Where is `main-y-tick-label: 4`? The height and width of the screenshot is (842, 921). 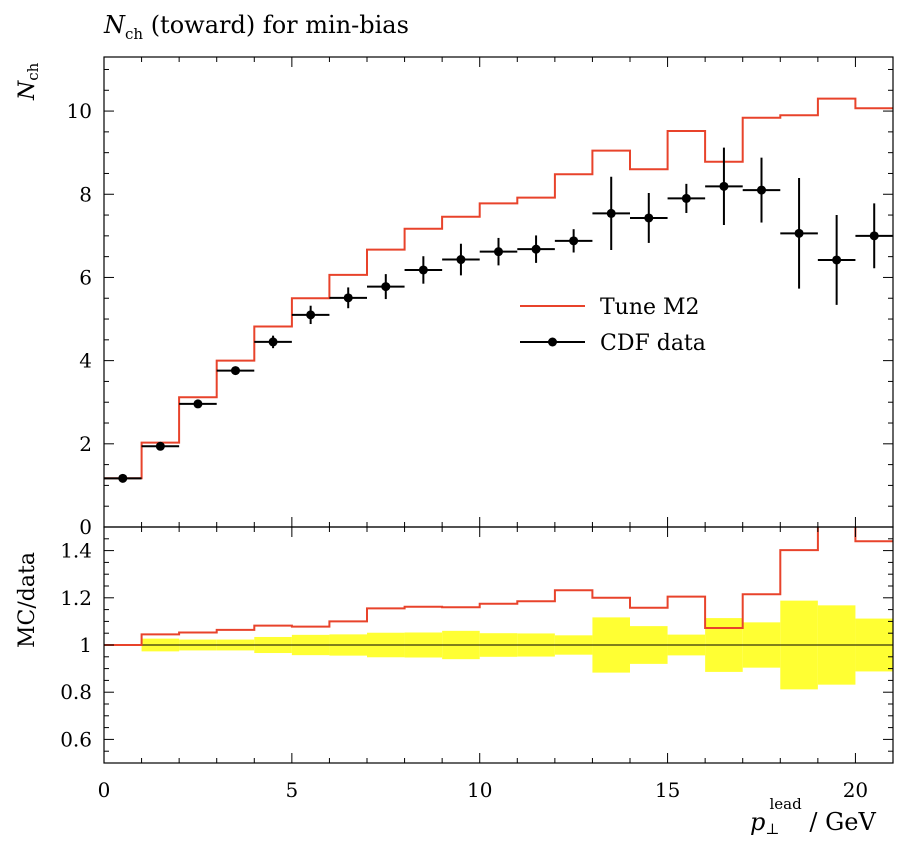 main-y-tick-label: 4 is located at coordinates (85, 361).